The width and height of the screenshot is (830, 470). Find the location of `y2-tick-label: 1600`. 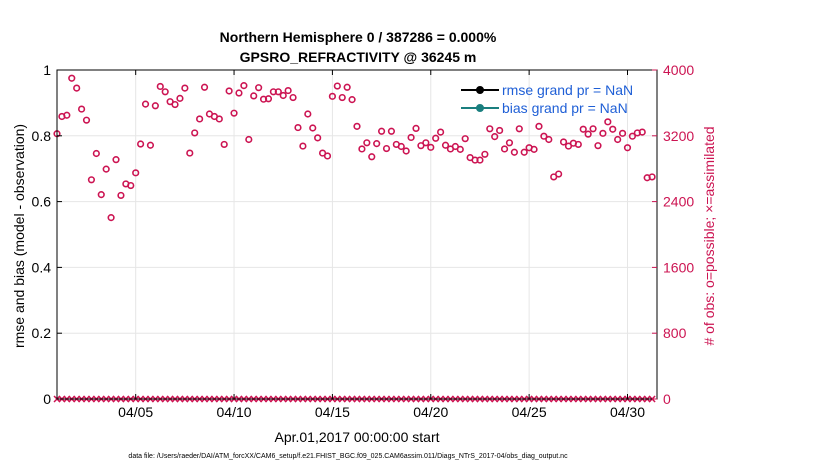

y2-tick-label: 1600 is located at coordinates (678, 267).